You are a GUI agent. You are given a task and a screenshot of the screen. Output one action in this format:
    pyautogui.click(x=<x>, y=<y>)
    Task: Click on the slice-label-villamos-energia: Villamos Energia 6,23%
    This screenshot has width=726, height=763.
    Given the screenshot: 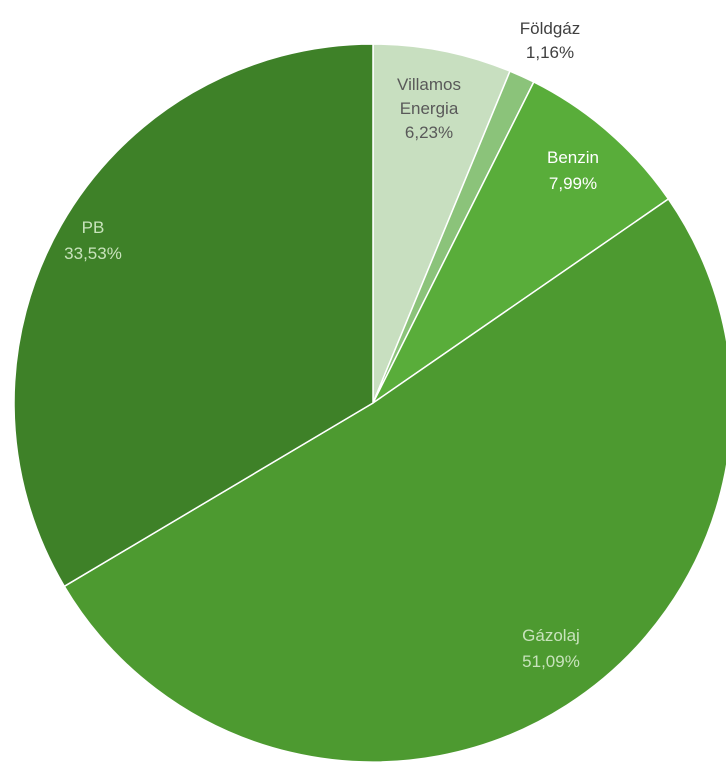 What is the action you would take?
    pyautogui.click(x=429, y=108)
    